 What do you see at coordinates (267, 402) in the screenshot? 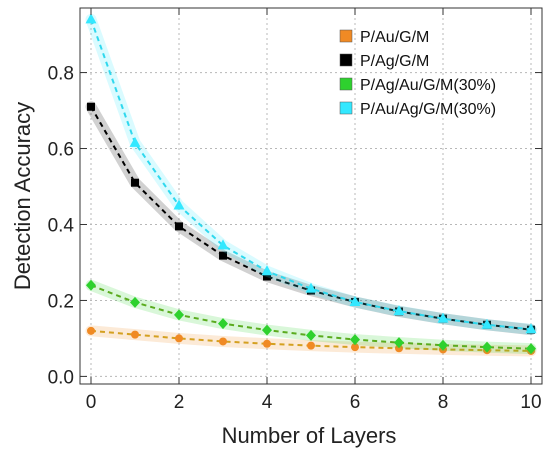
I see `x-tick-label: 4` at bounding box center [267, 402].